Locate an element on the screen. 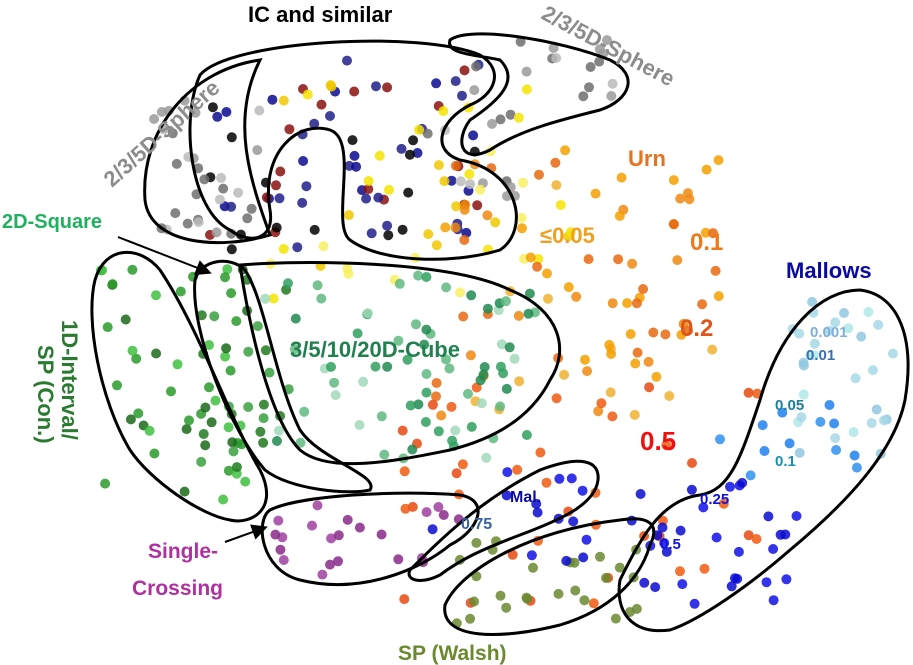 The width and height of the screenshot is (913, 665). label-mallows: Mallows is located at coordinates (829, 270).